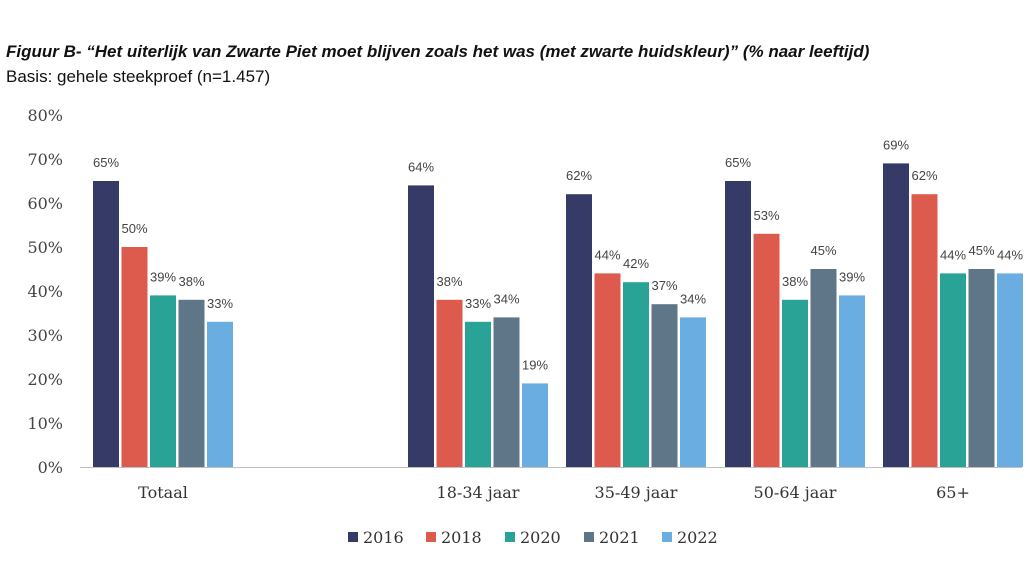 This screenshot has height=580, width=1030. What do you see at coordinates (45, 159) in the screenshot?
I see `y-tick-label: 70%` at bounding box center [45, 159].